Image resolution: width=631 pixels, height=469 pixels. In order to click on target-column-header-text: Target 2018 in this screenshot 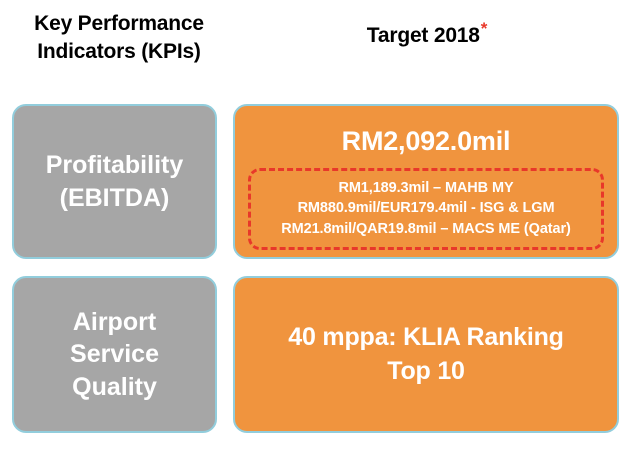, I will do `click(423, 35)`.